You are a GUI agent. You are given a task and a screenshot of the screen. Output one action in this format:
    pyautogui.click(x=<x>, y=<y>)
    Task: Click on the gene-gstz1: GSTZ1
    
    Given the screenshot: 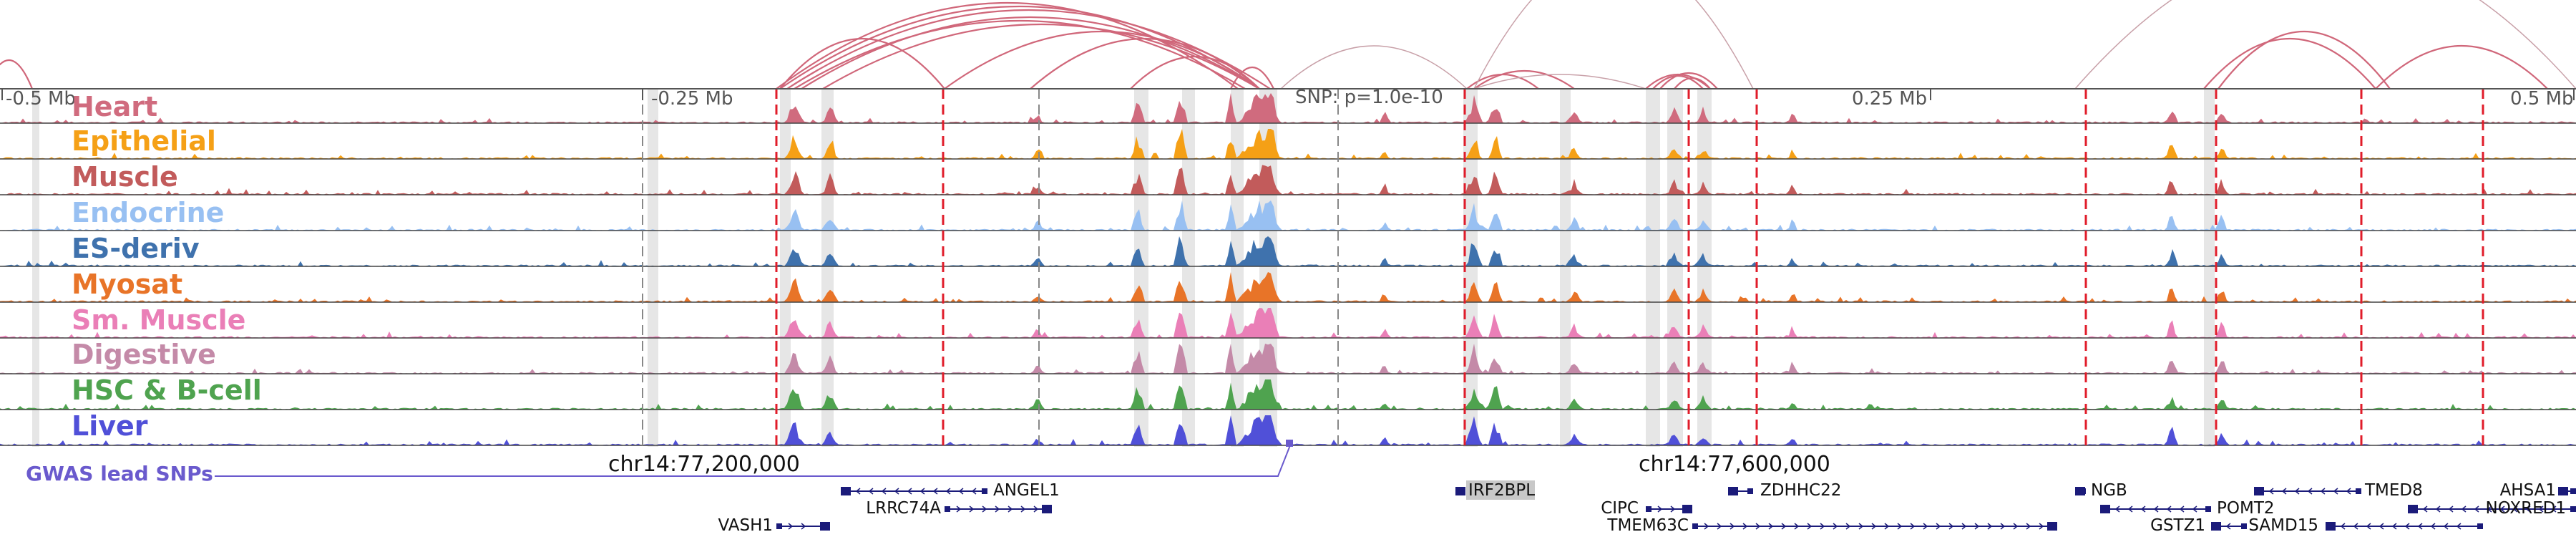 What is the action you would take?
    pyautogui.click(x=2198, y=525)
    